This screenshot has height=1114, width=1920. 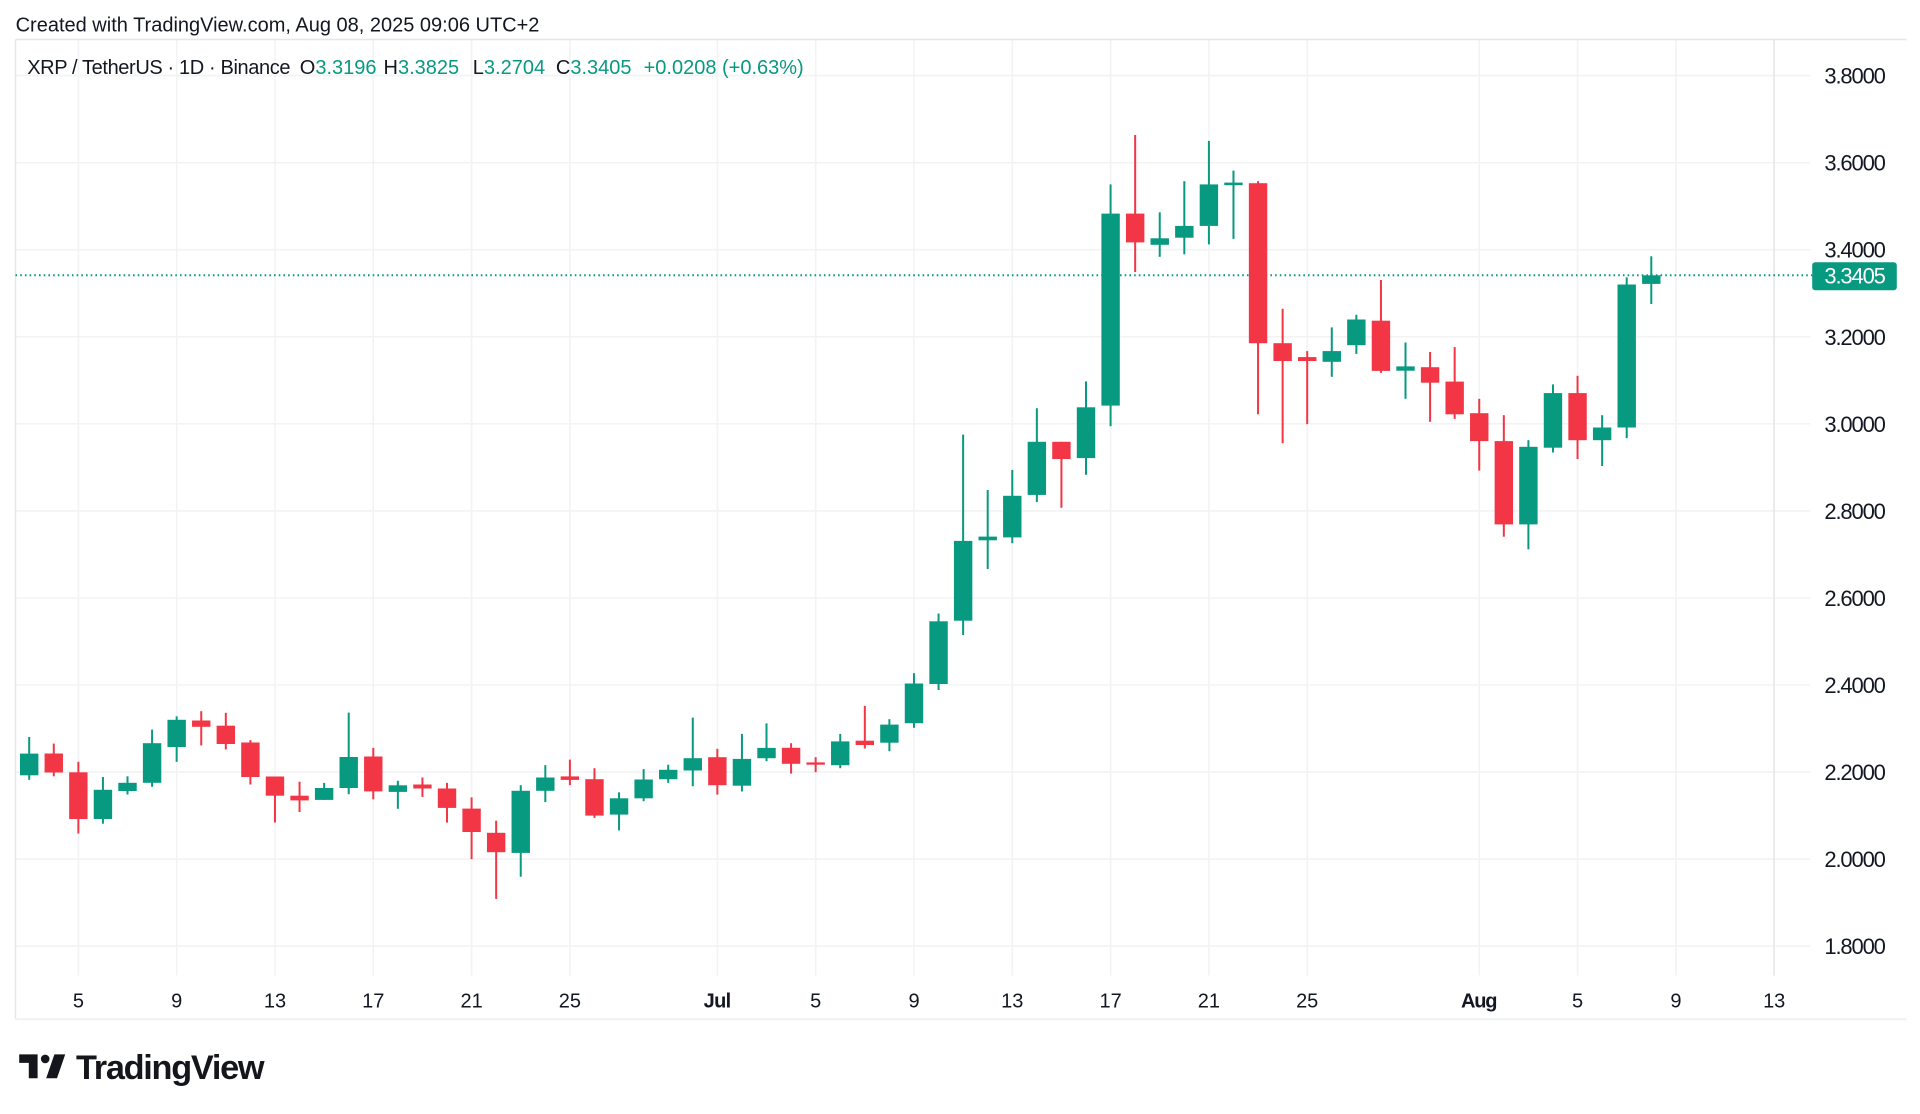 I want to click on svg-text: +0.0208 (+0.63%), so click(x=724, y=68).